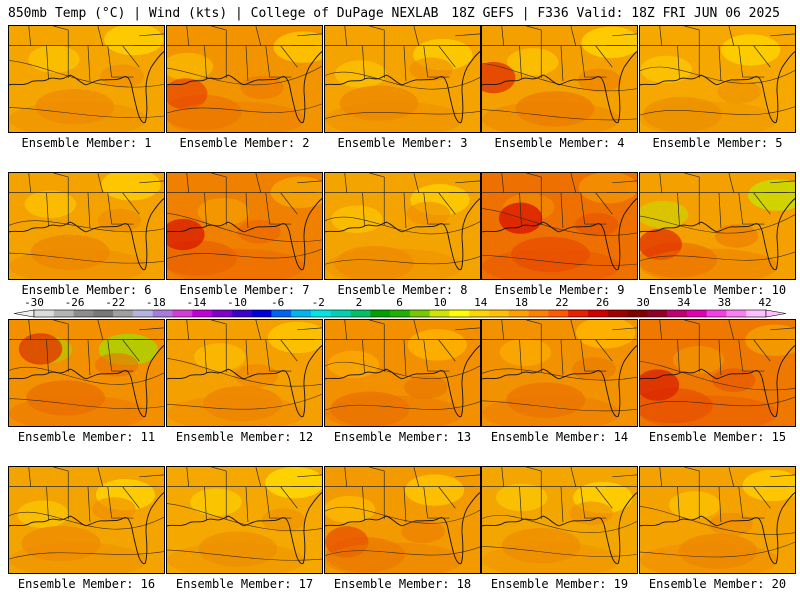 The height and width of the screenshot is (600, 800). What do you see at coordinates (562, 302) in the screenshot?
I see `colorbar-tick-label: 22` at bounding box center [562, 302].